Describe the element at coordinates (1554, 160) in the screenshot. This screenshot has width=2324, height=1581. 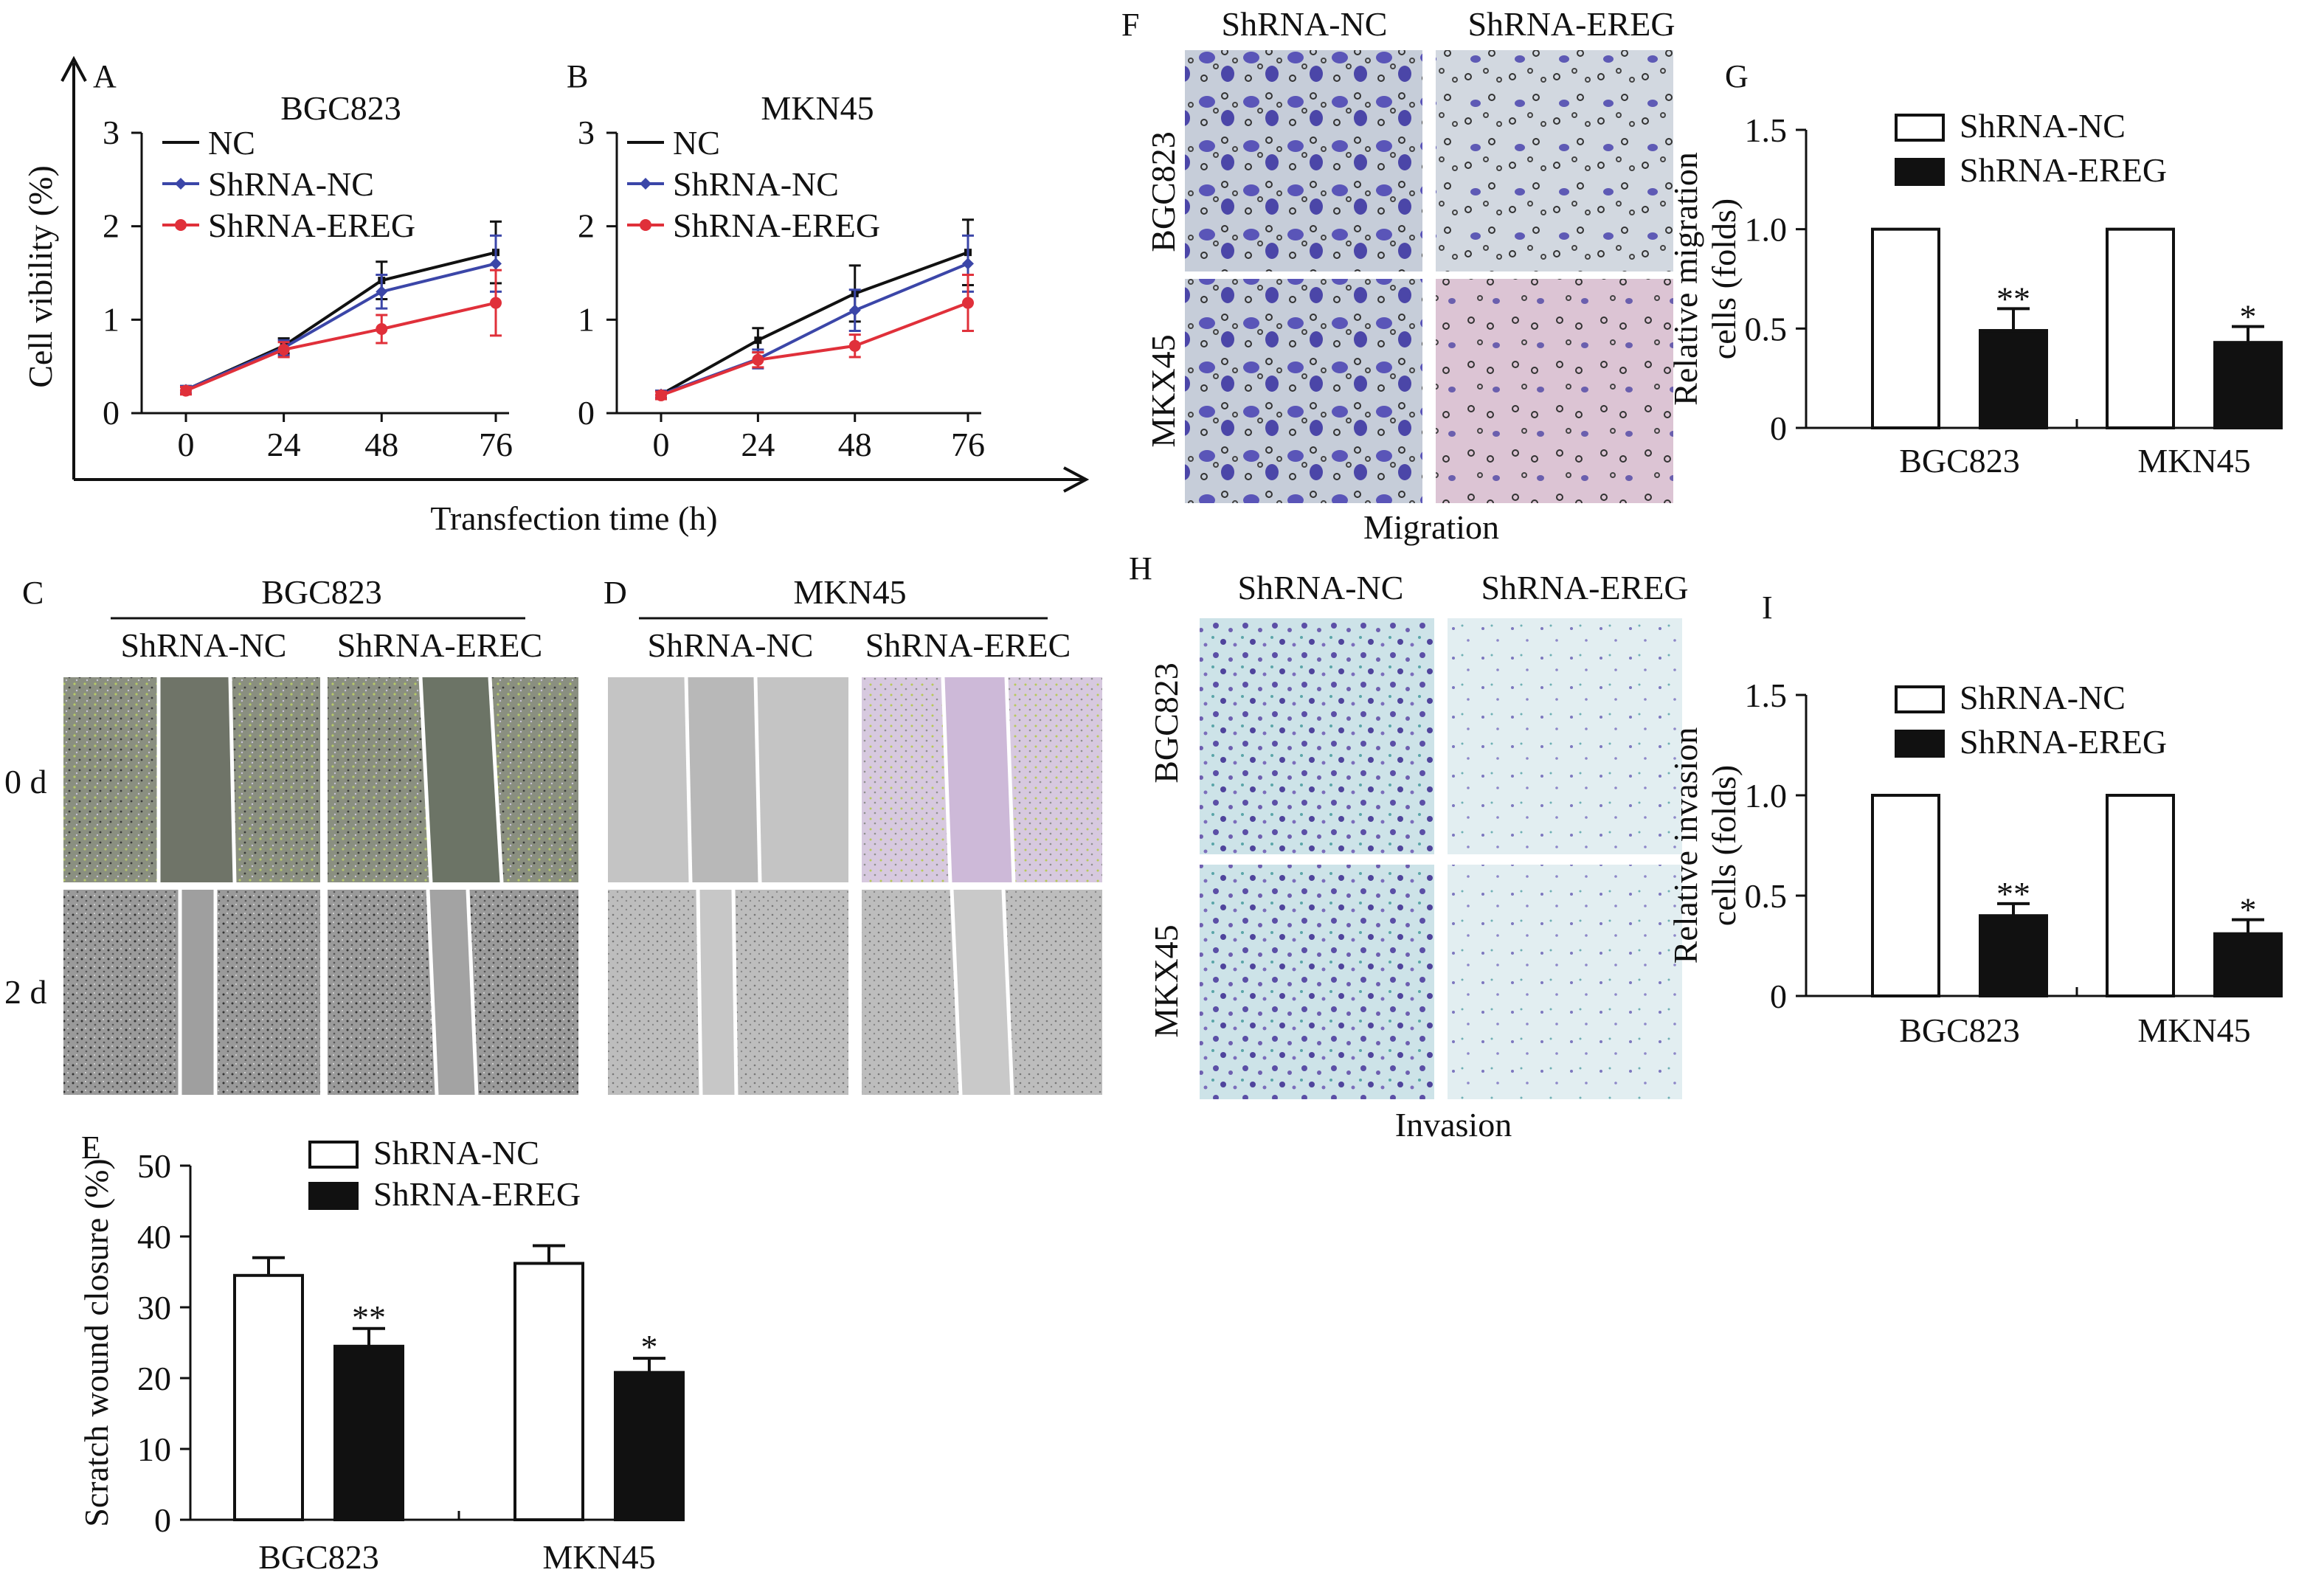
I see `micro-f-bgc823-ereg` at that location.